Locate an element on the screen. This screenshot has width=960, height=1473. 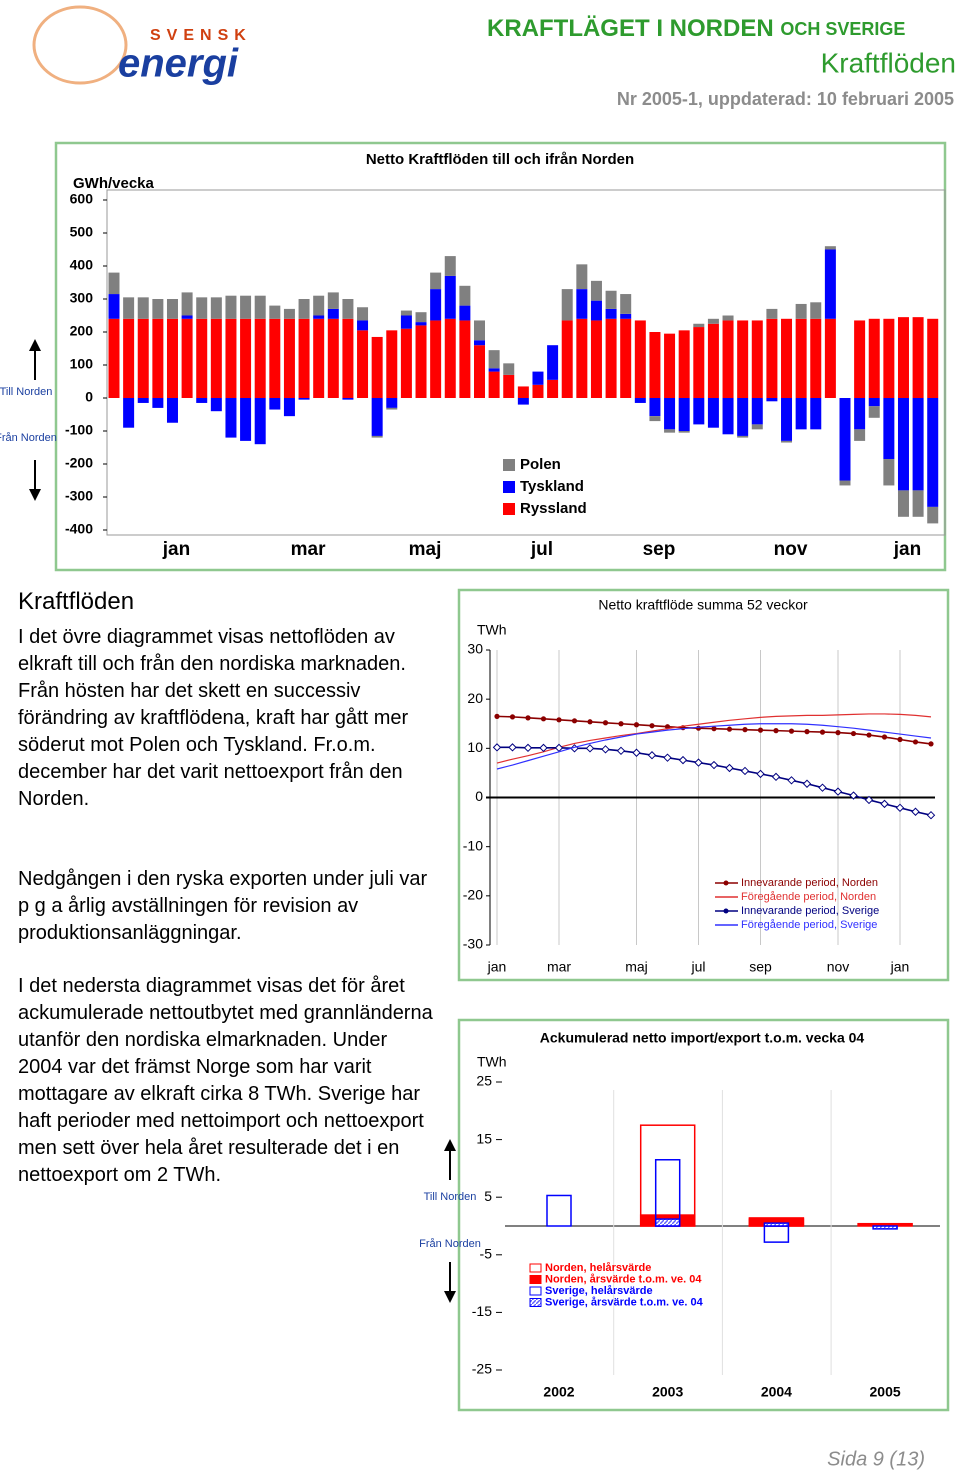
chart-title: Netto kraftflöde summa 52 veckor is located at coordinates (703, 605).